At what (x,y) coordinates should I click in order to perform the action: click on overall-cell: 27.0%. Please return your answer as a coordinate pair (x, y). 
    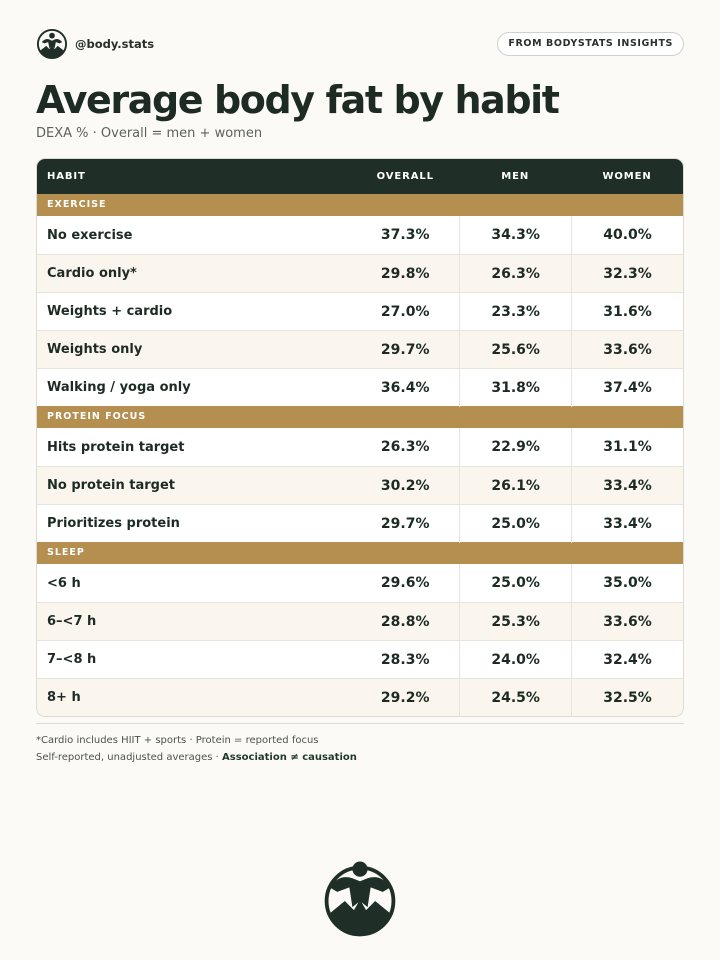
    Looking at the image, I should click on (405, 311).